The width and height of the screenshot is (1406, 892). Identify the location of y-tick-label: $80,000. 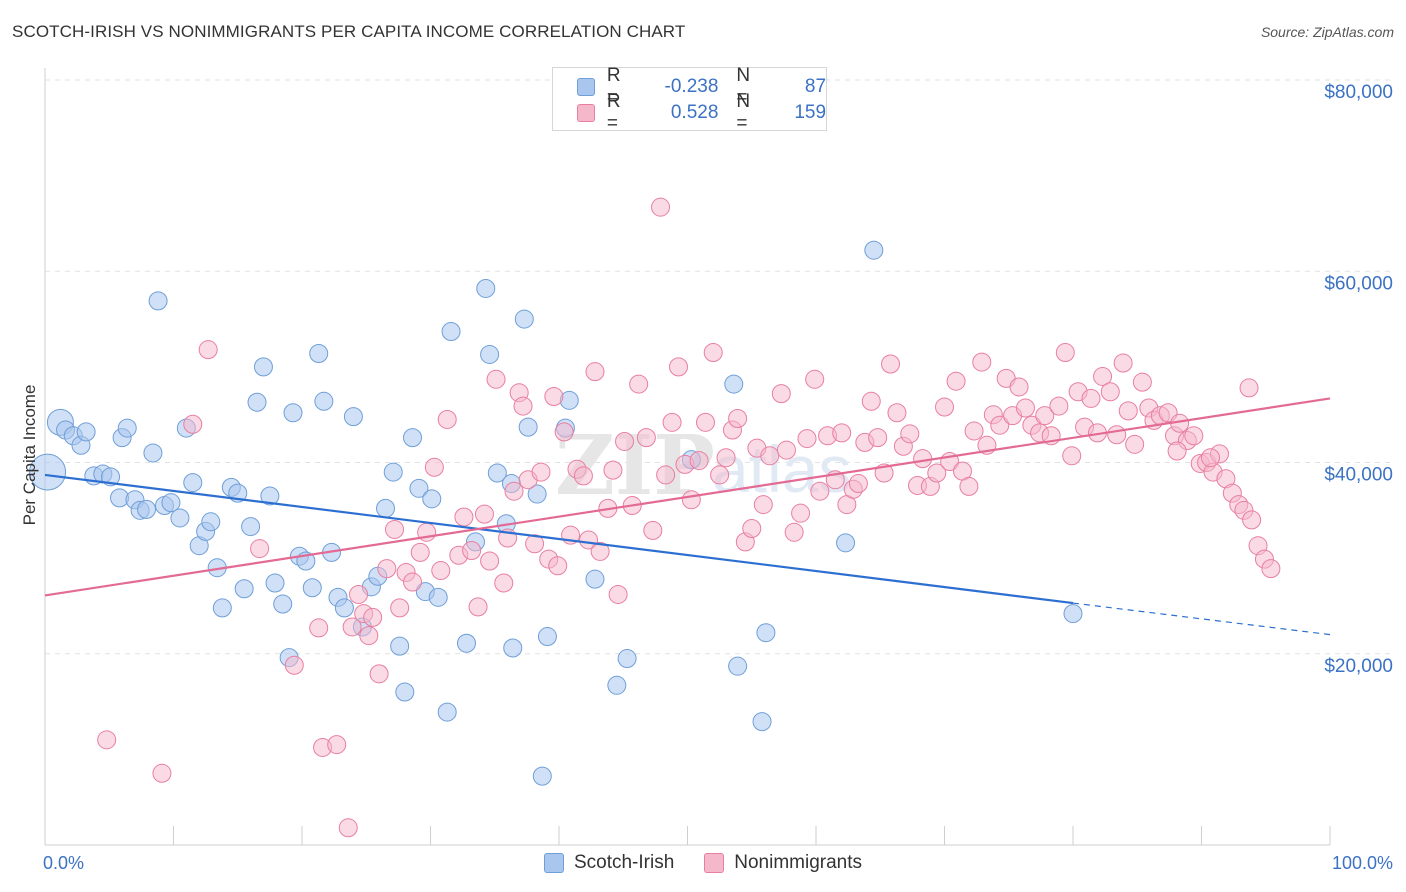
(1358, 92).